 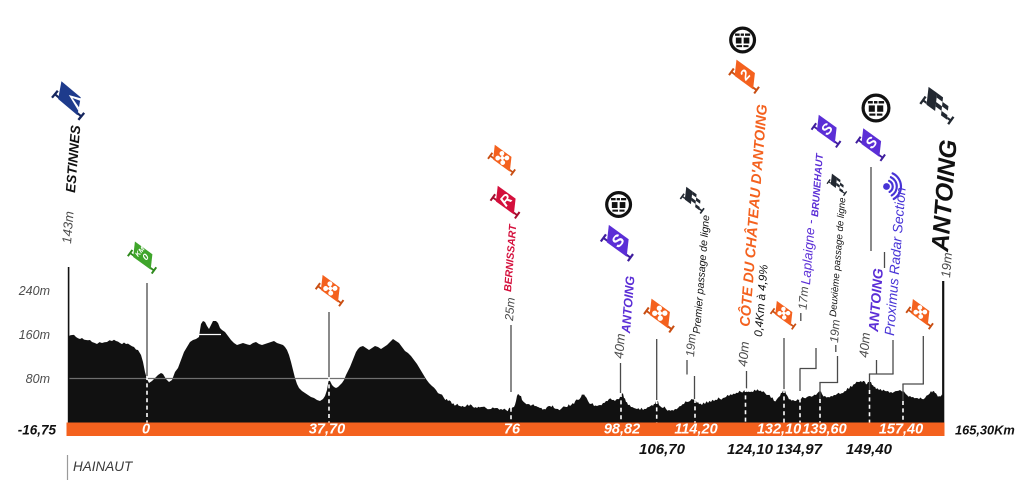 What do you see at coordinates (695, 430) in the screenshot?
I see `svg-text: 114,20` at bounding box center [695, 430].